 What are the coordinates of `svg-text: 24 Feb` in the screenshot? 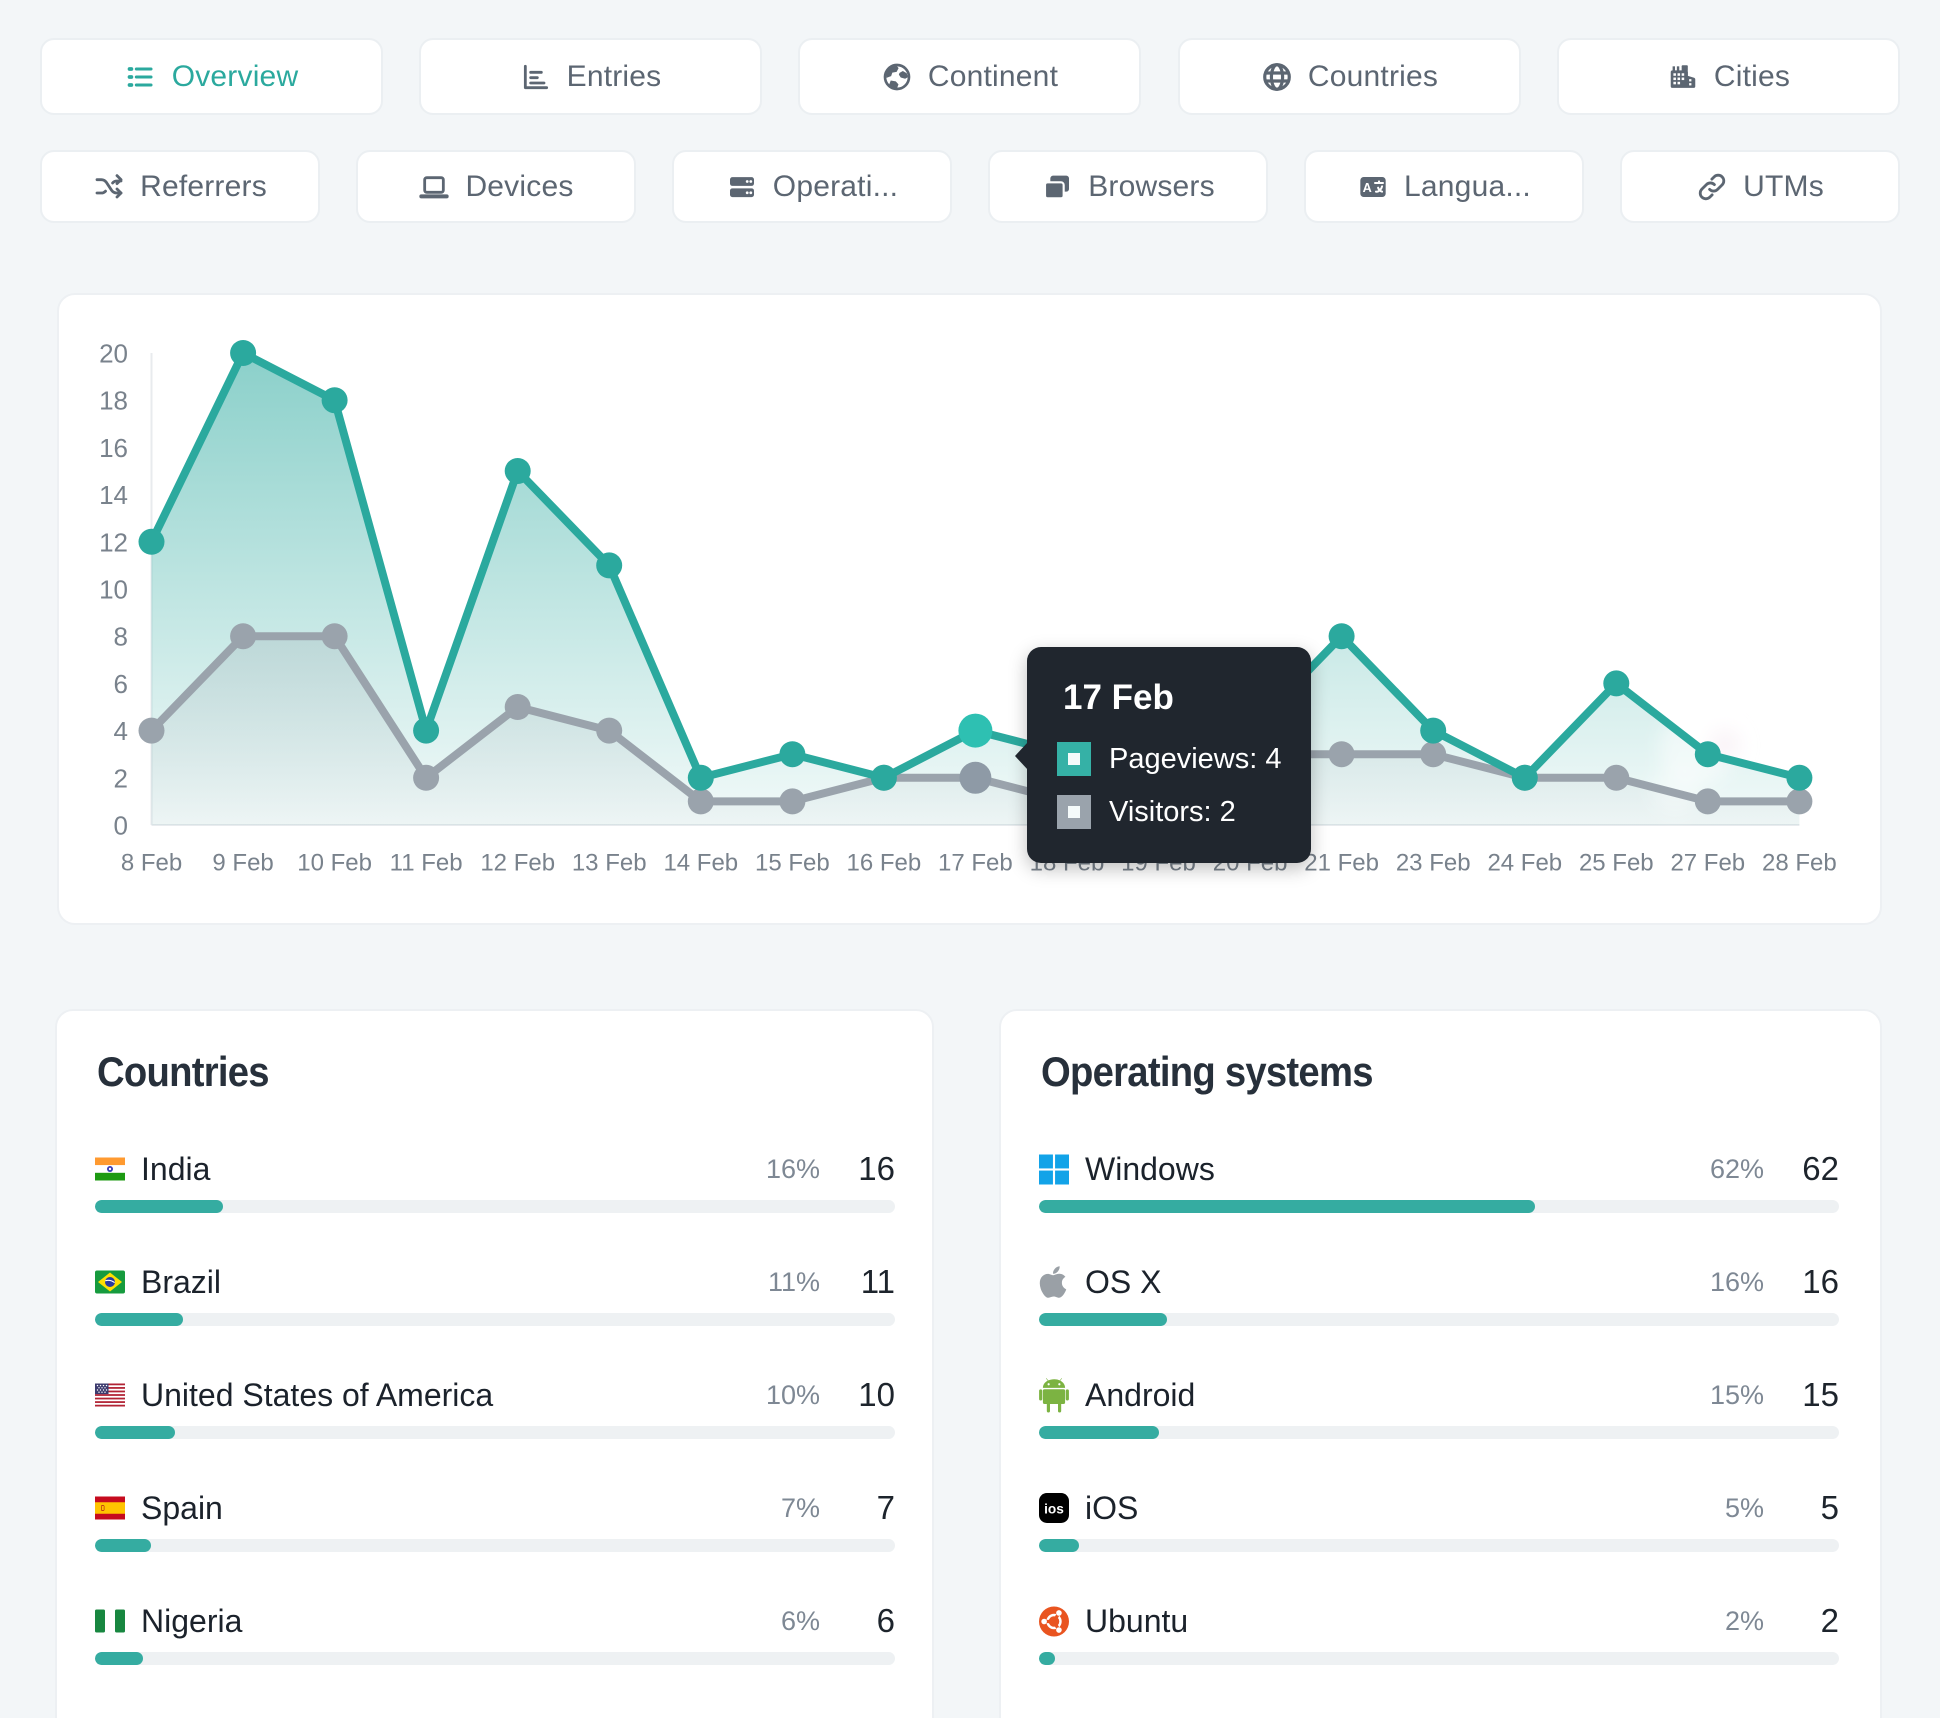 It's located at (1524, 863).